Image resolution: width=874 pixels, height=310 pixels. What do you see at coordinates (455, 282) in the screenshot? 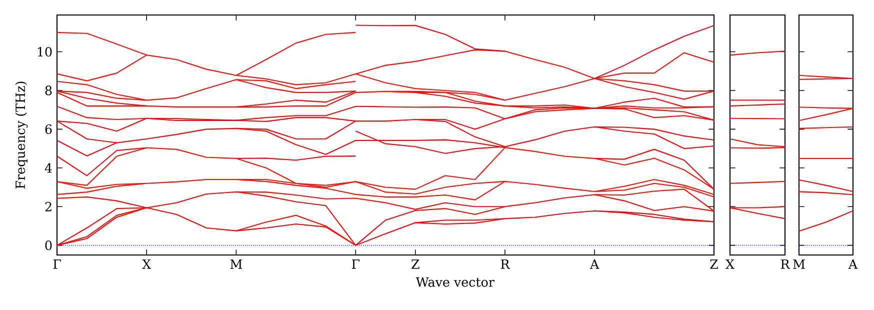
I see `x-axis-title: Wave vector` at bounding box center [455, 282].